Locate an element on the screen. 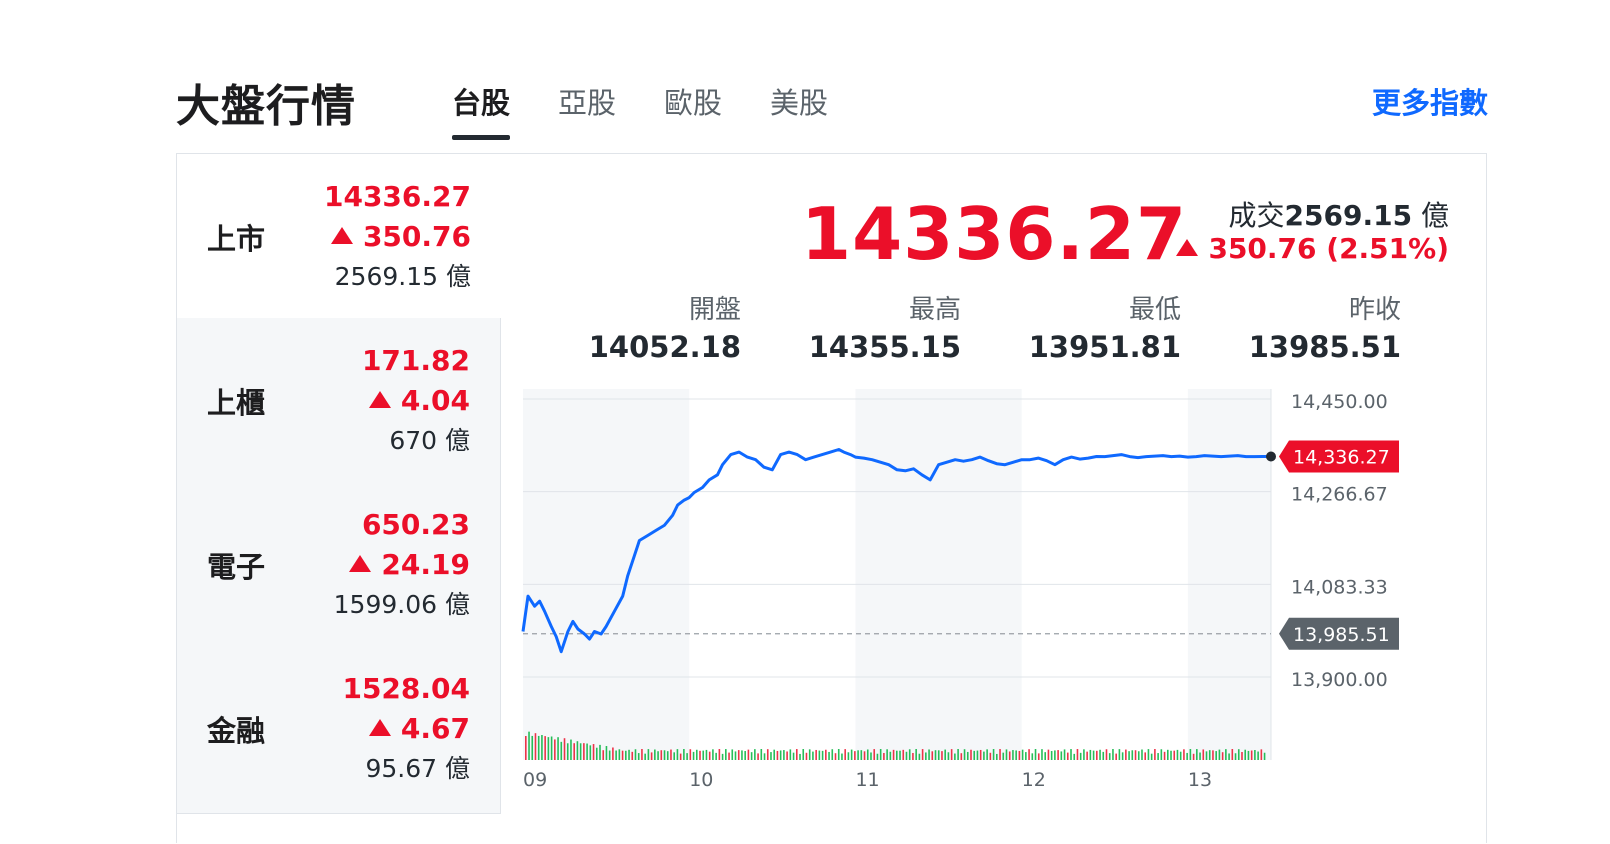 This screenshot has width=1610, height=844. stat-label: 開盤 is located at coordinates (714, 310).